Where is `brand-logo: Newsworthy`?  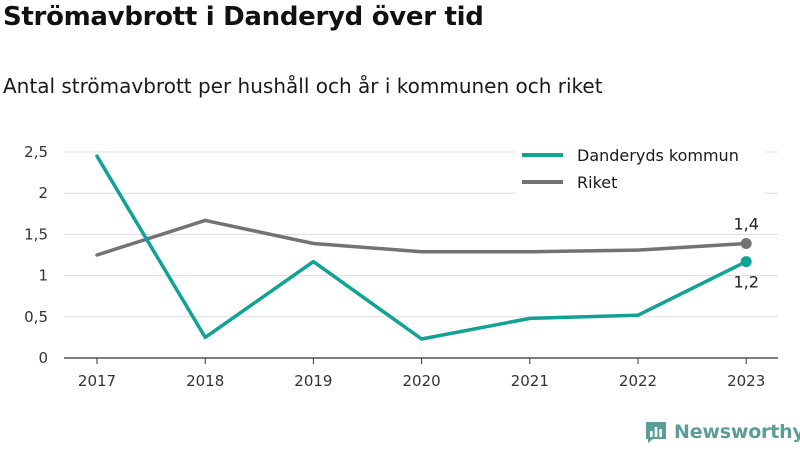
brand-logo: Newsworthy is located at coordinates (722, 432).